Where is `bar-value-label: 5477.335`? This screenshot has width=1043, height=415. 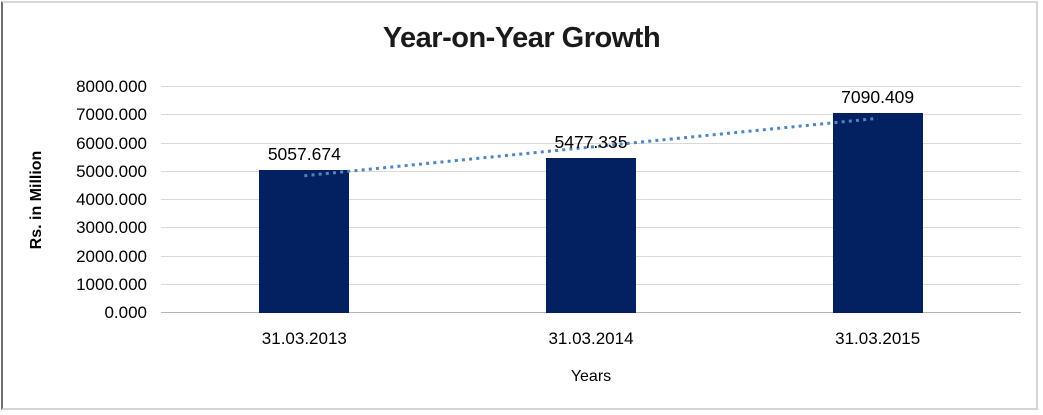
bar-value-label: 5477.335 is located at coordinates (591, 142).